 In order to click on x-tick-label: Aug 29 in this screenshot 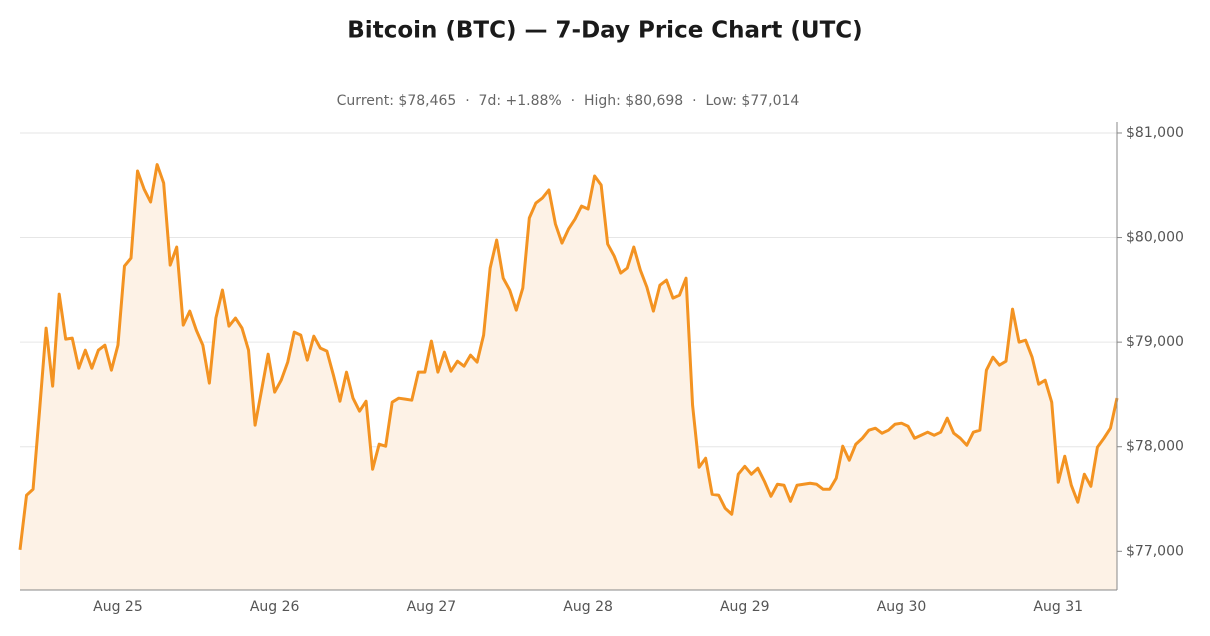, I will do `click(745, 607)`.